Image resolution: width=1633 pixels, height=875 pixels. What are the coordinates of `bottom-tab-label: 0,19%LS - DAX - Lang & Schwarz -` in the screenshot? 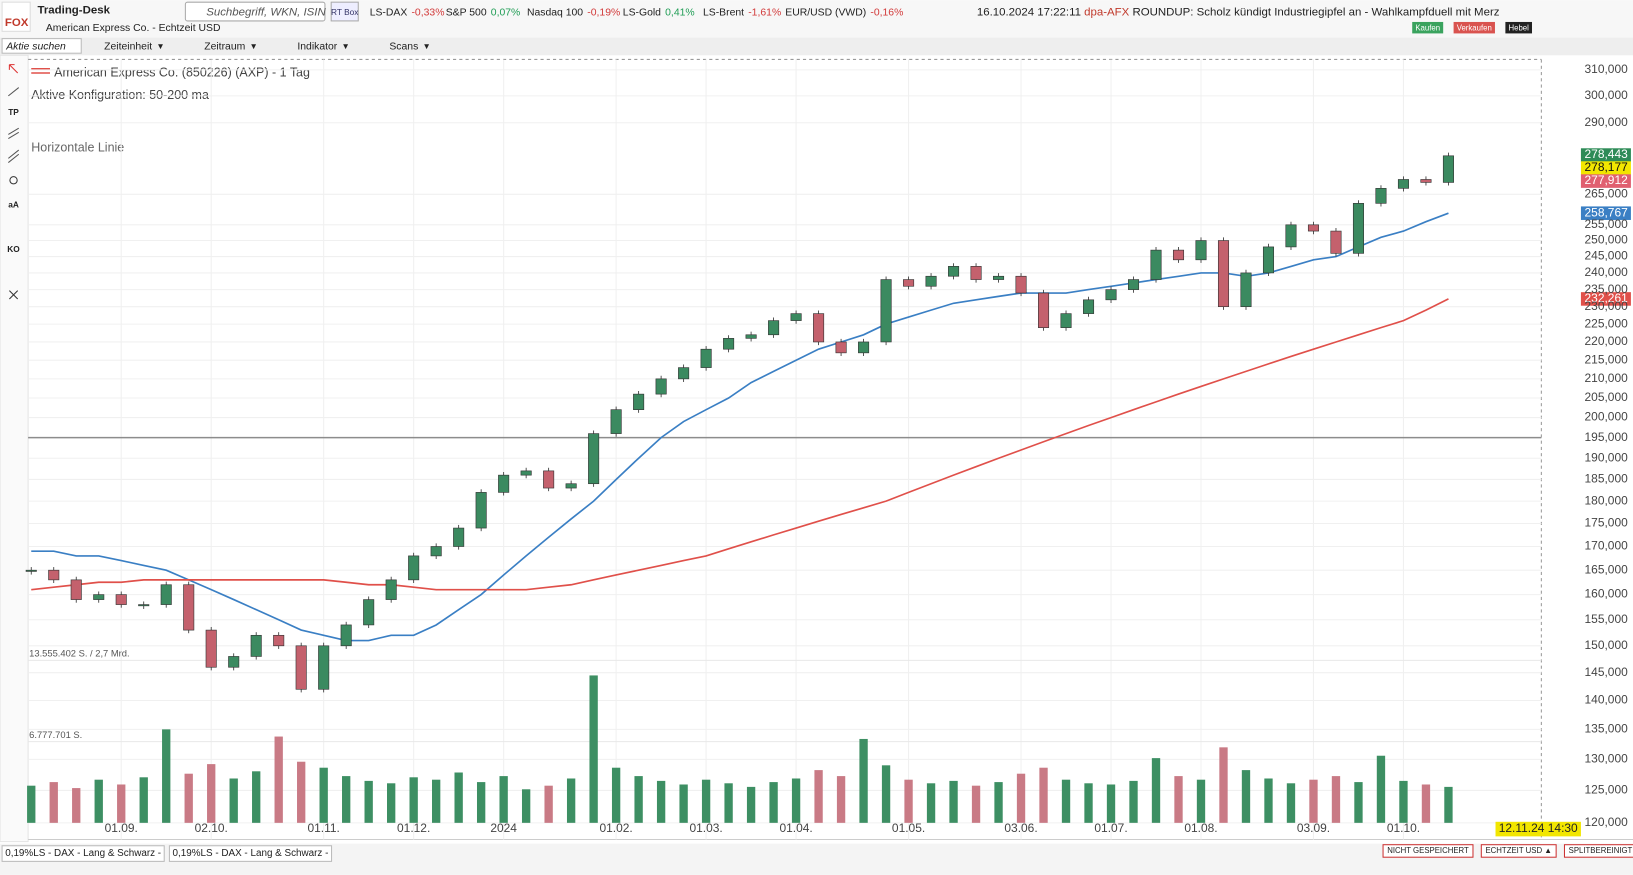 It's located at (83, 853).